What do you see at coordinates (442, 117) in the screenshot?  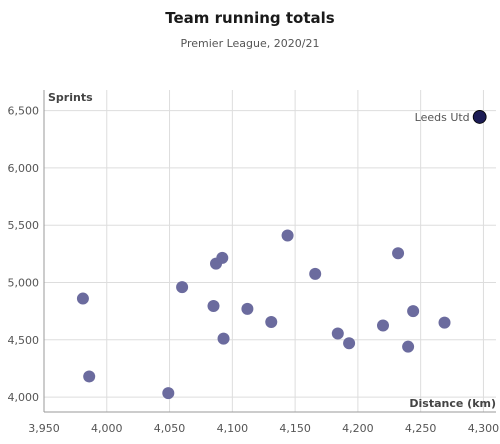 I see `point-annotation: Leeds Utd` at bounding box center [442, 117].